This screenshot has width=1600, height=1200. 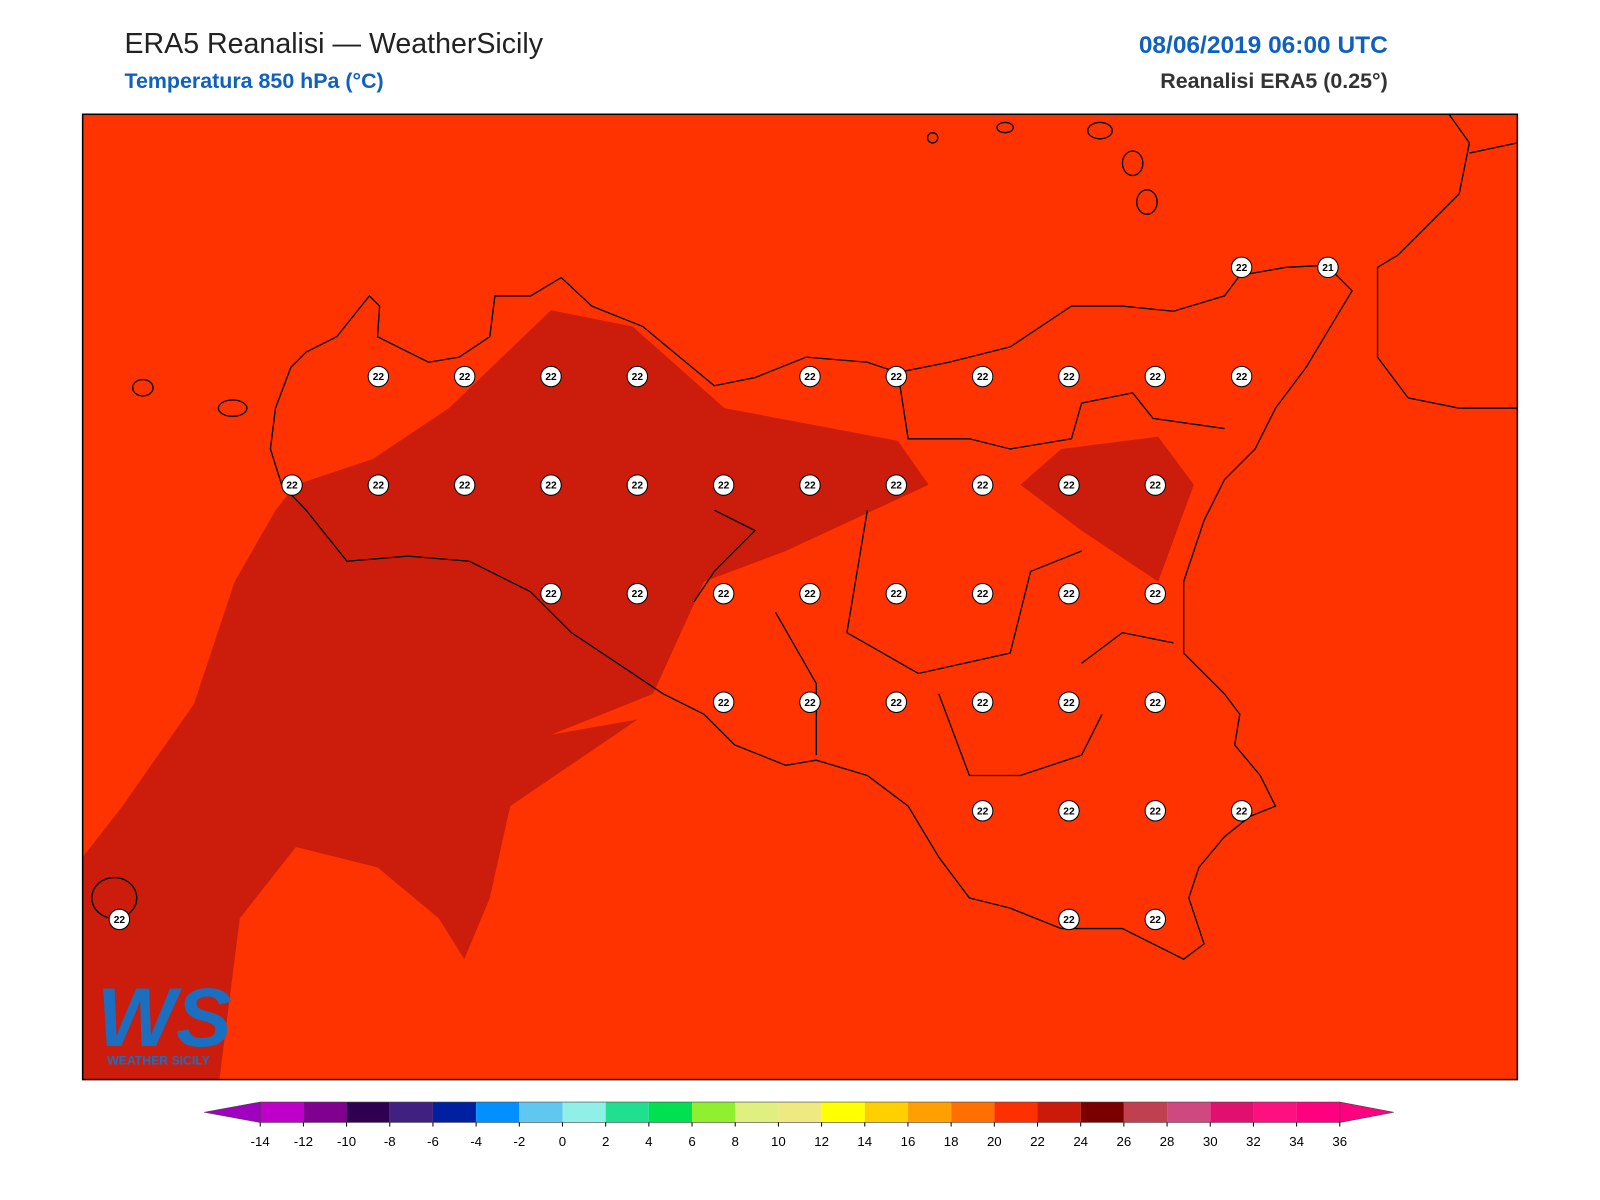 What do you see at coordinates (959, 574) in the screenshot?
I see `province-border` at bounding box center [959, 574].